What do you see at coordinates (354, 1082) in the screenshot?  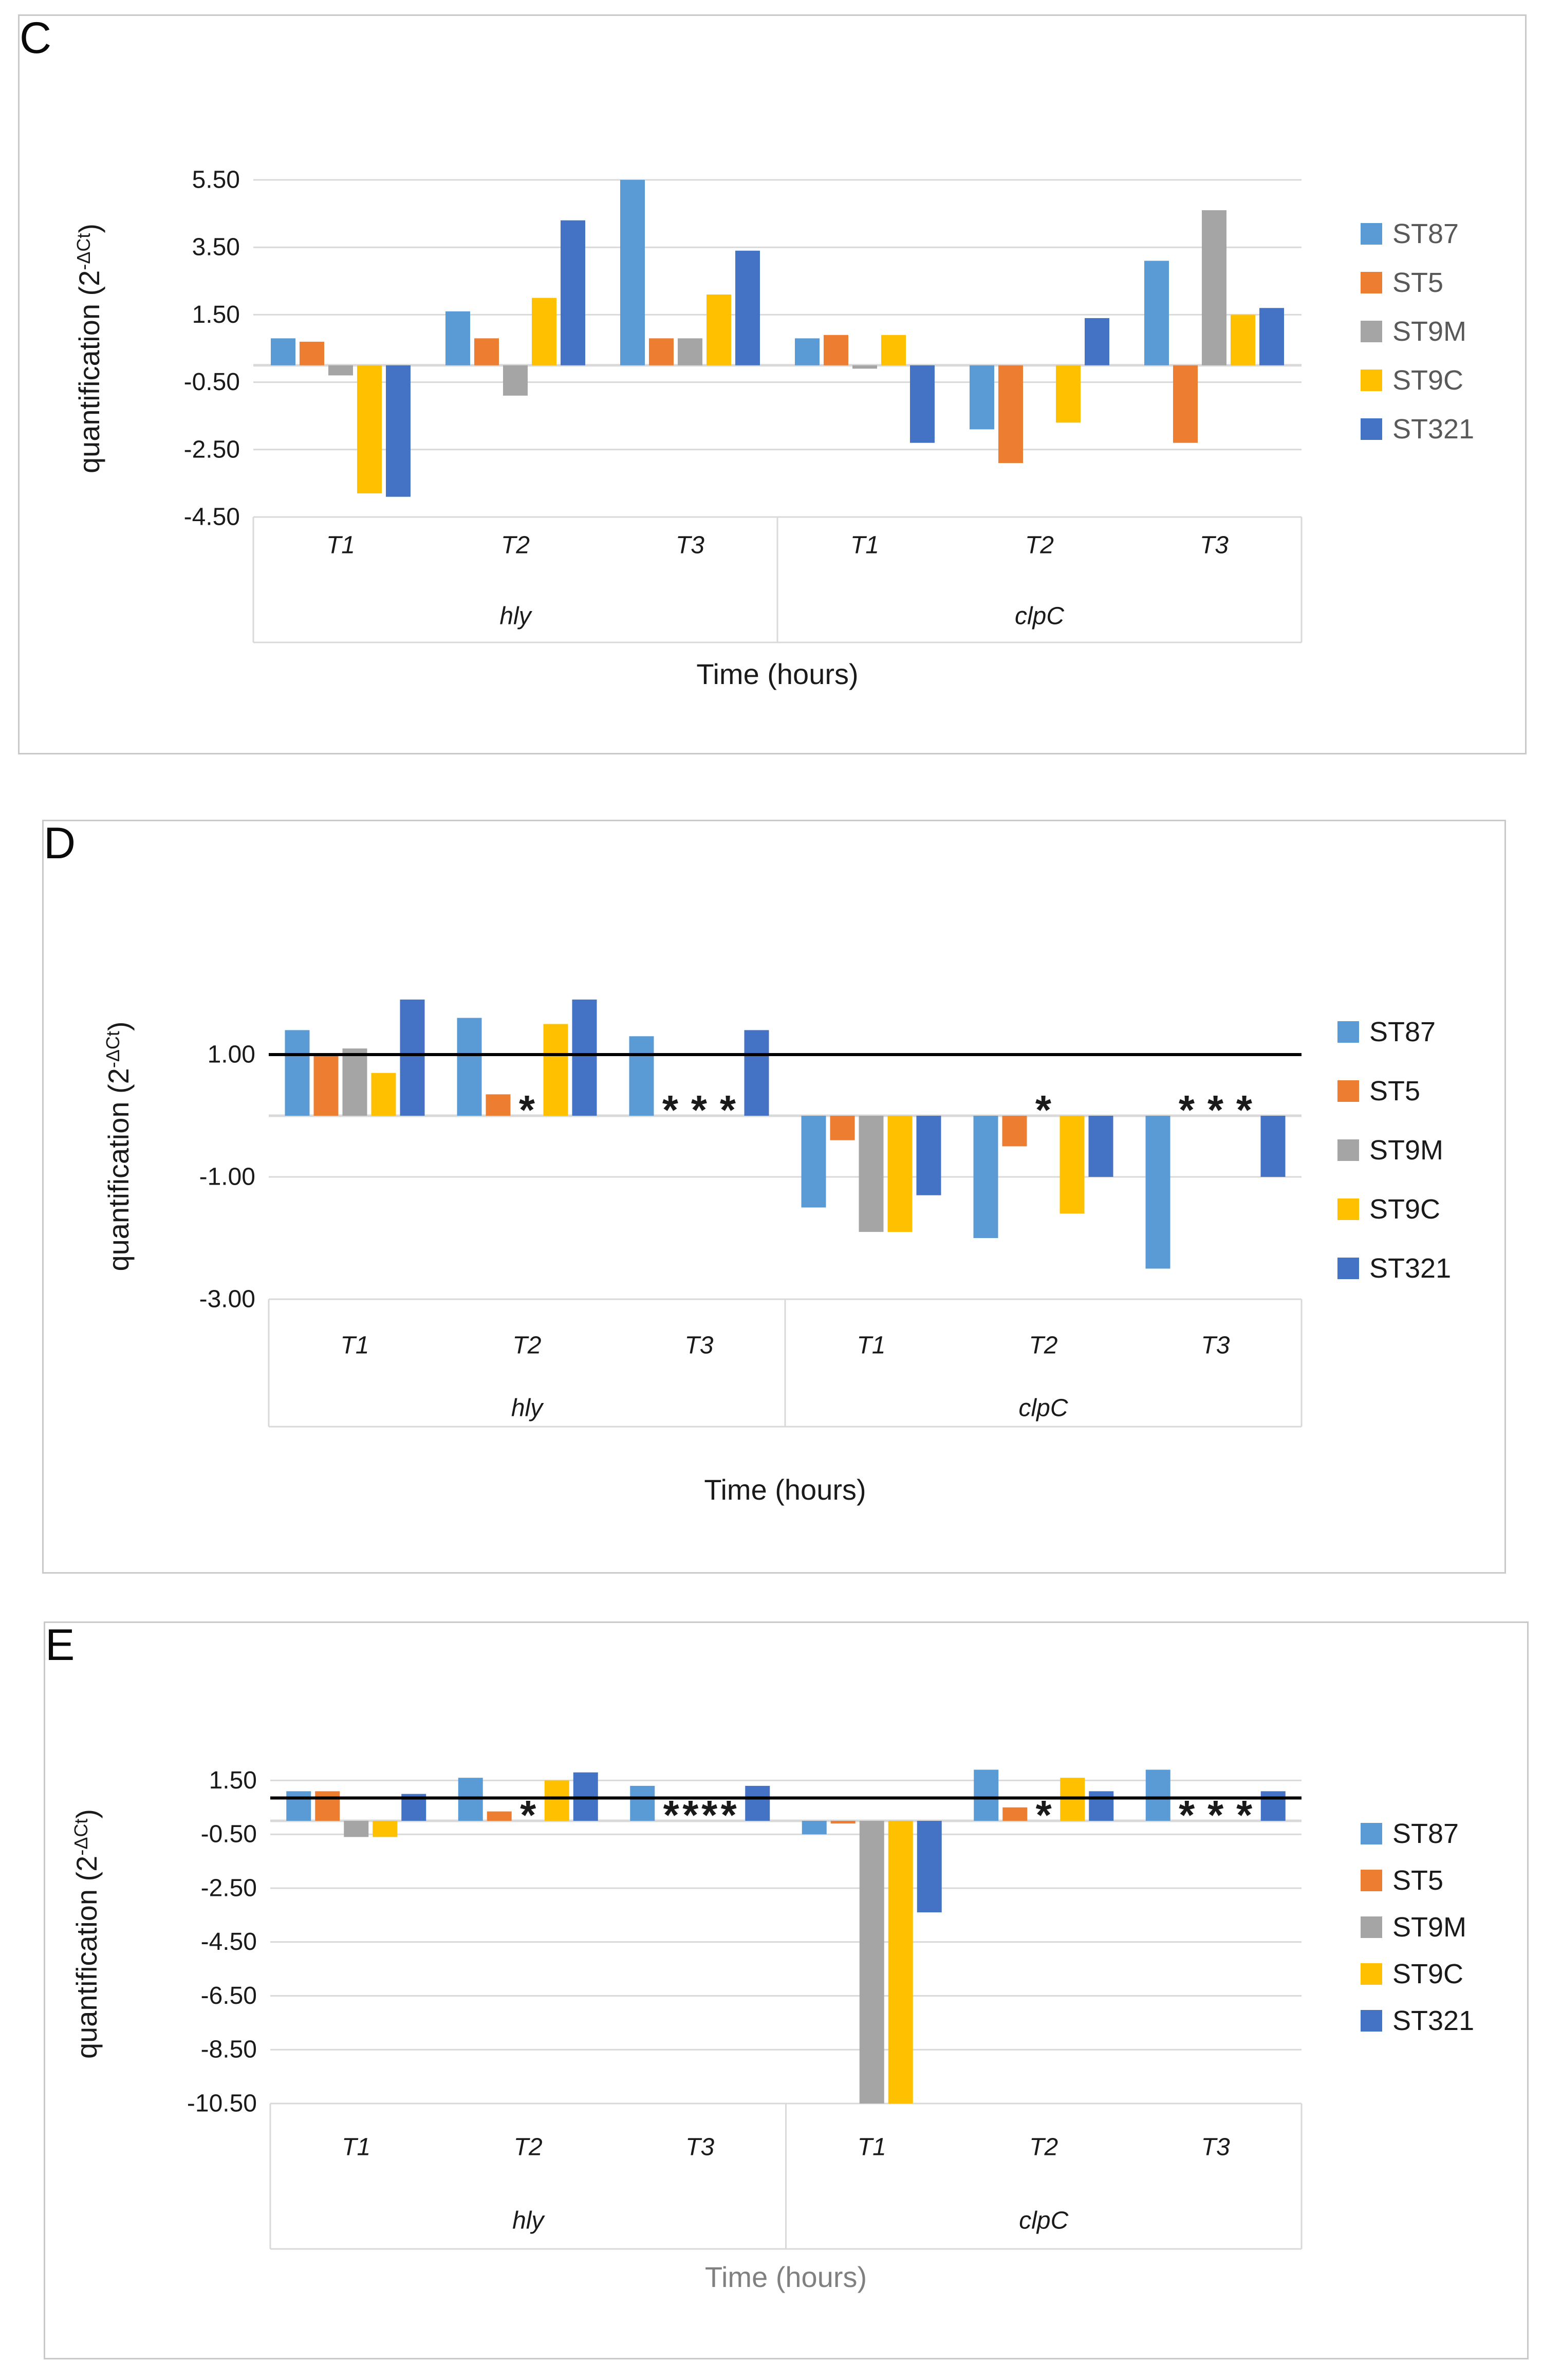 I see `bar-ST9M-hly-T1` at bounding box center [354, 1082].